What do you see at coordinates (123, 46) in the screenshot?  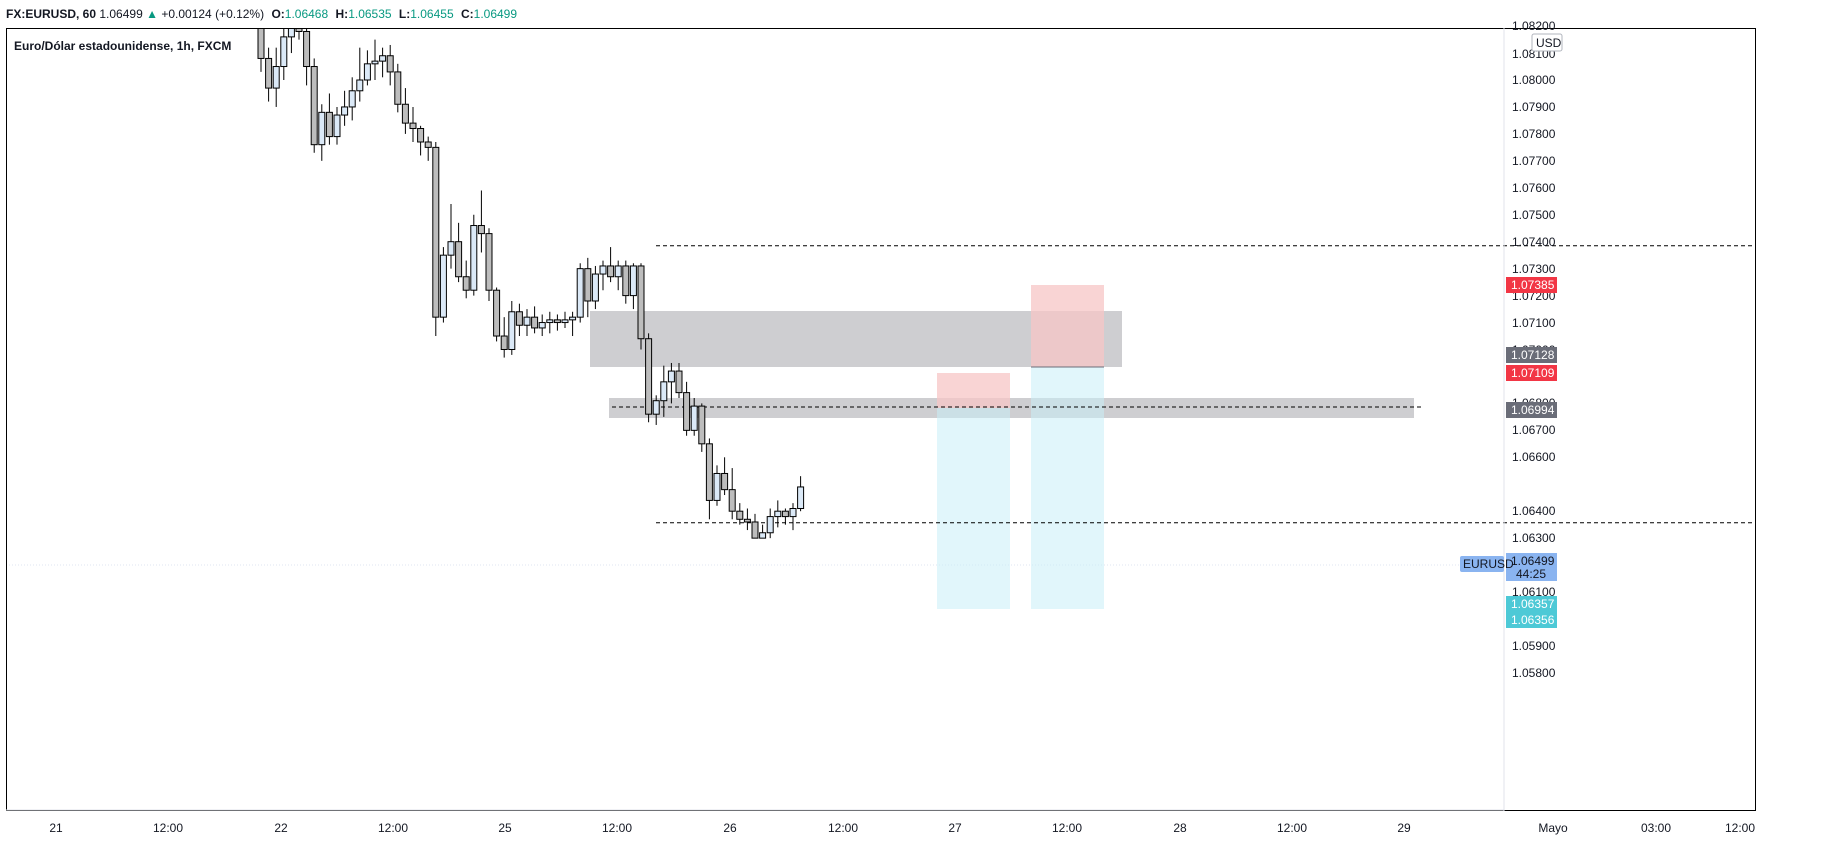 I see `chart-title: Euro/Dólar estadounidense, 1h, FXCM` at bounding box center [123, 46].